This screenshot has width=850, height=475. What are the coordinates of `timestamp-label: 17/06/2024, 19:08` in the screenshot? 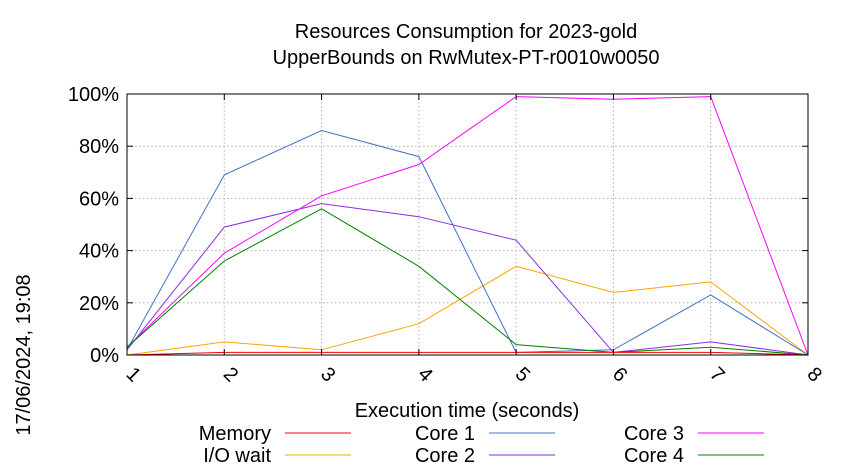 It's located at (24, 354).